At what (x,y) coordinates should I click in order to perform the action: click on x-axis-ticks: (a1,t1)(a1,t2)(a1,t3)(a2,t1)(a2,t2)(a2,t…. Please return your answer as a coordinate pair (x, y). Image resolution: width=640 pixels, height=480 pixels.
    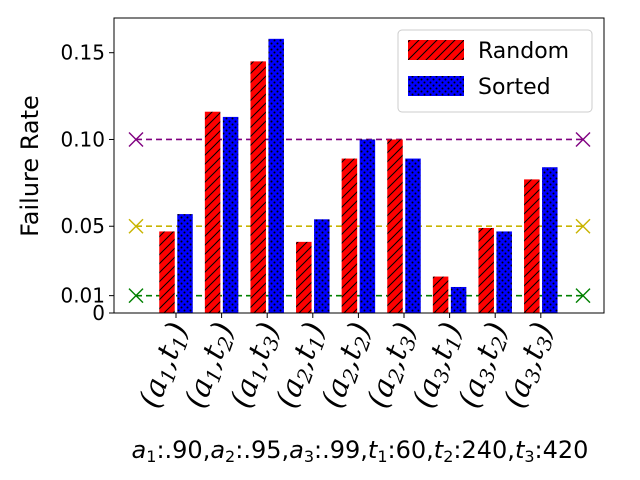
    Looking at the image, I should click on (346, 363).